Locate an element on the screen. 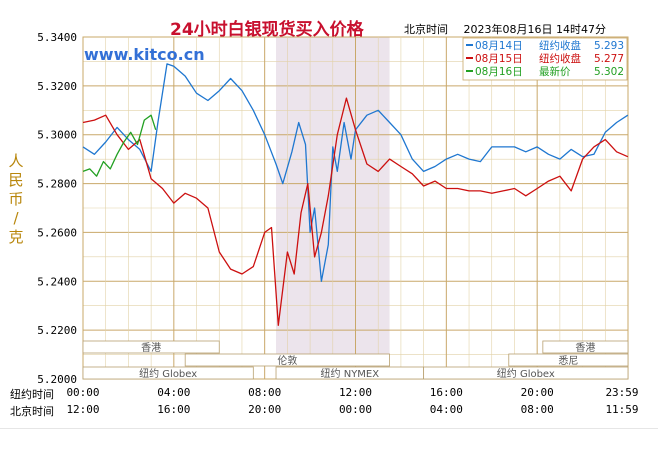  y-unit-char-1: 民 is located at coordinates (16, 180).